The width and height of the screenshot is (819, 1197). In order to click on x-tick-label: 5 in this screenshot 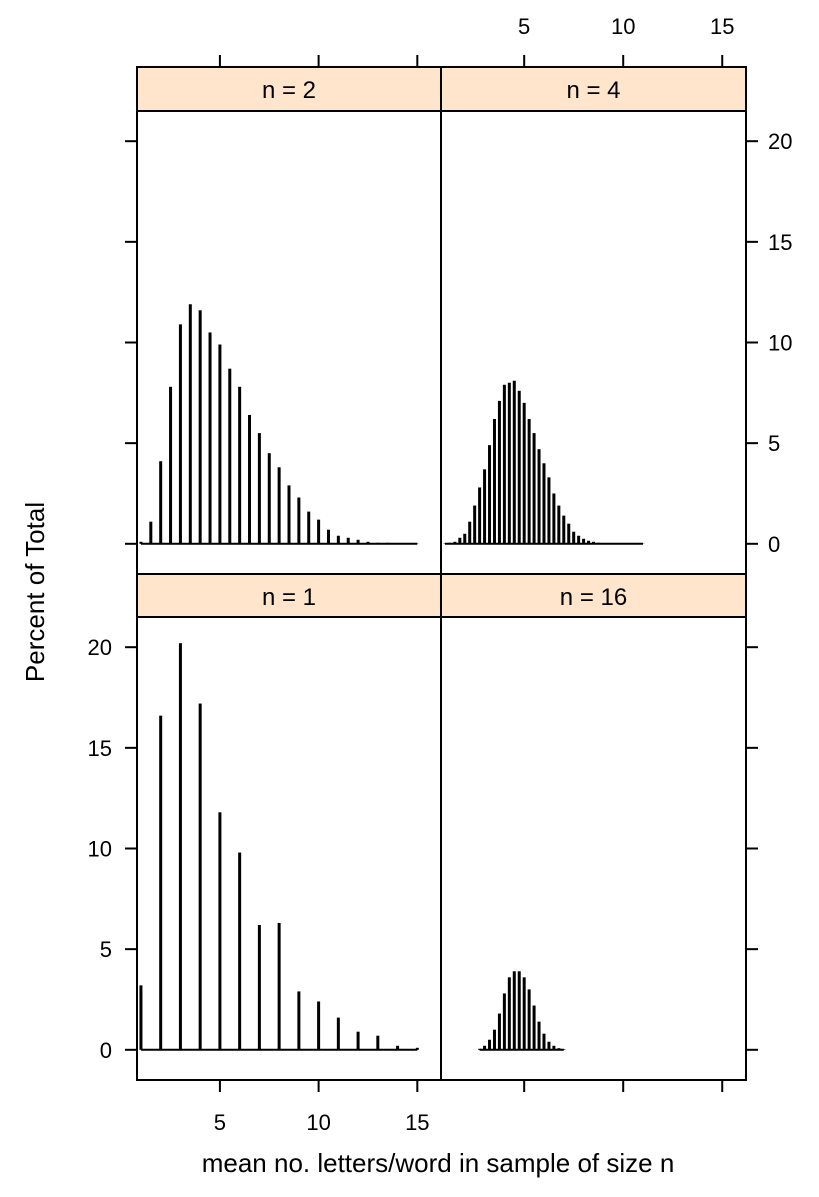, I will do `click(524, 26)`.